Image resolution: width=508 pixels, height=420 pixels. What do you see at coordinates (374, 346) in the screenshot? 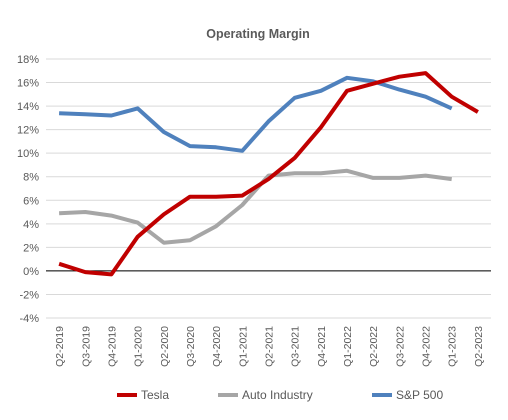
I see `x-tick-label: Q2-2022` at bounding box center [374, 346].